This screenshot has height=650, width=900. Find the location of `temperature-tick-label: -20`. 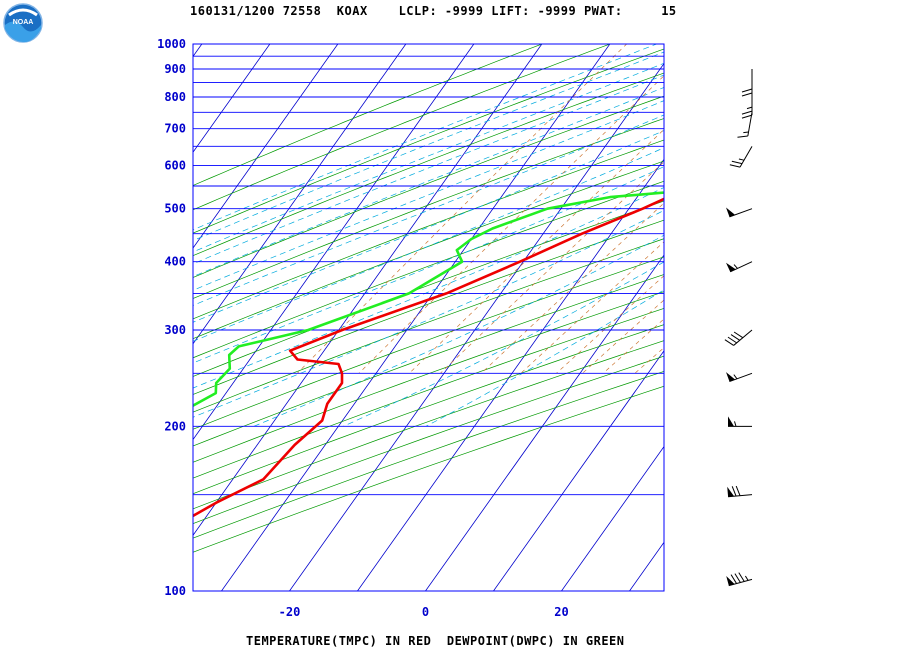

temperature-tick-label: -20 is located at coordinates (290, 612).